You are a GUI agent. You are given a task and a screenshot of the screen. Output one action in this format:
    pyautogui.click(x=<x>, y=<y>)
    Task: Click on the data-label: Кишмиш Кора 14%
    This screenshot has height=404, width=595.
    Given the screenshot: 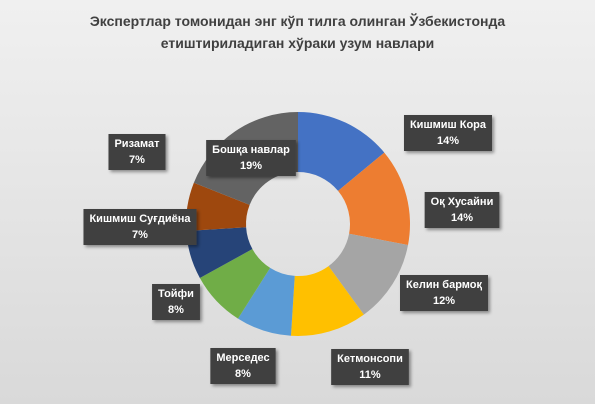 What is the action you would take?
    pyautogui.click(x=448, y=133)
    